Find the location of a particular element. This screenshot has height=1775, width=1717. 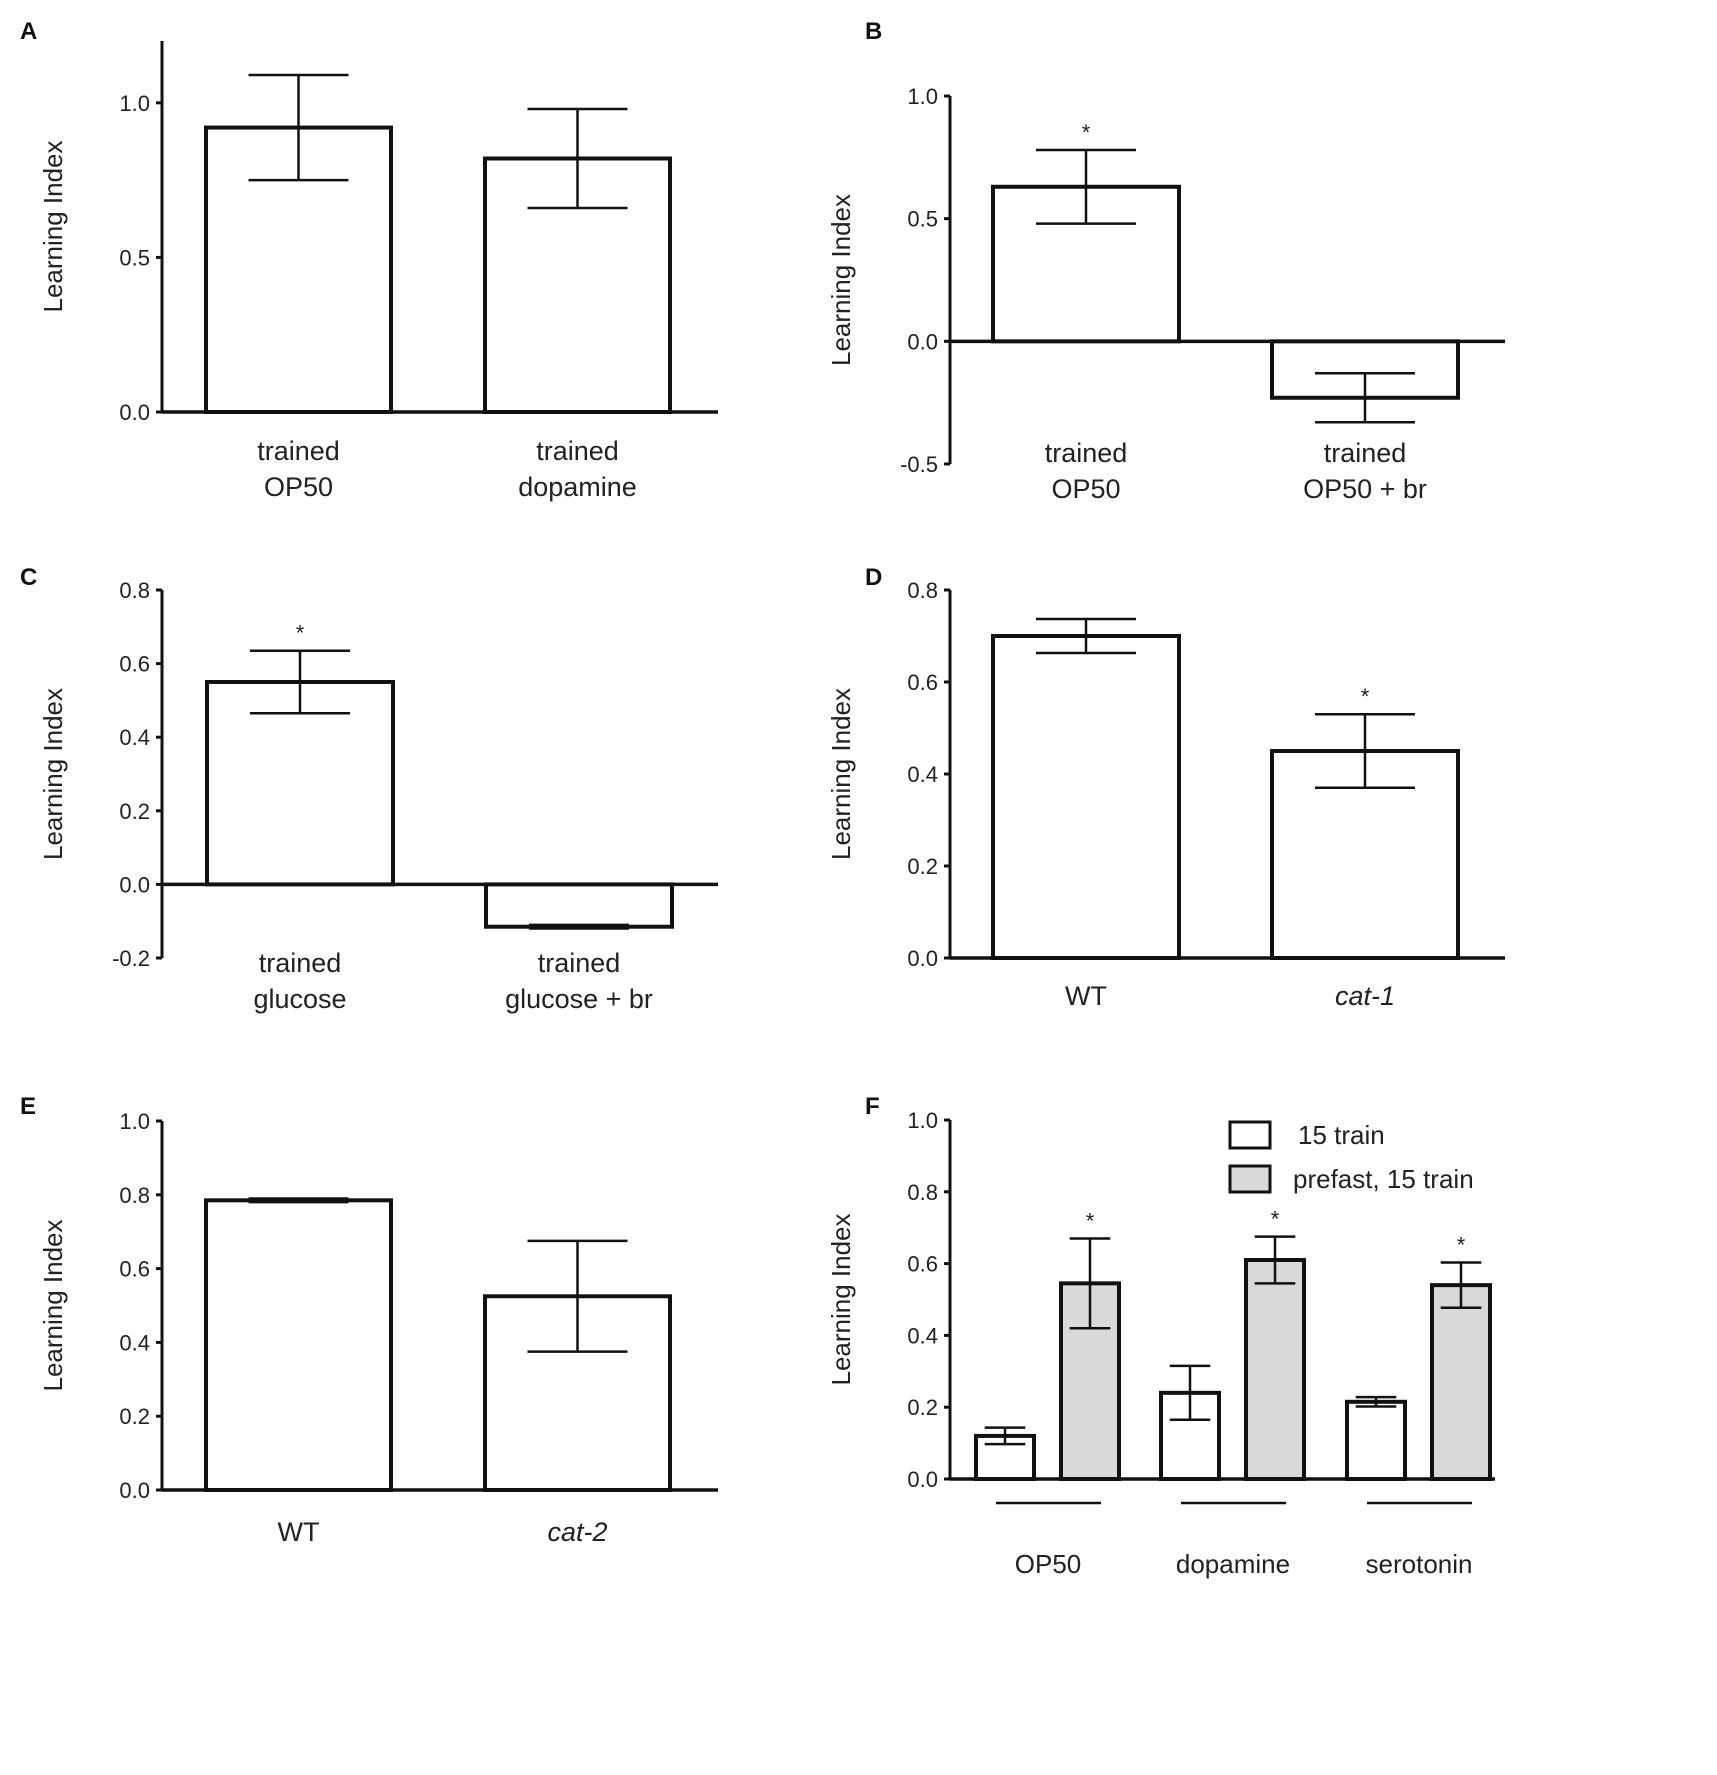

category-label: cat-1 is located at coordinates (1365, 996).